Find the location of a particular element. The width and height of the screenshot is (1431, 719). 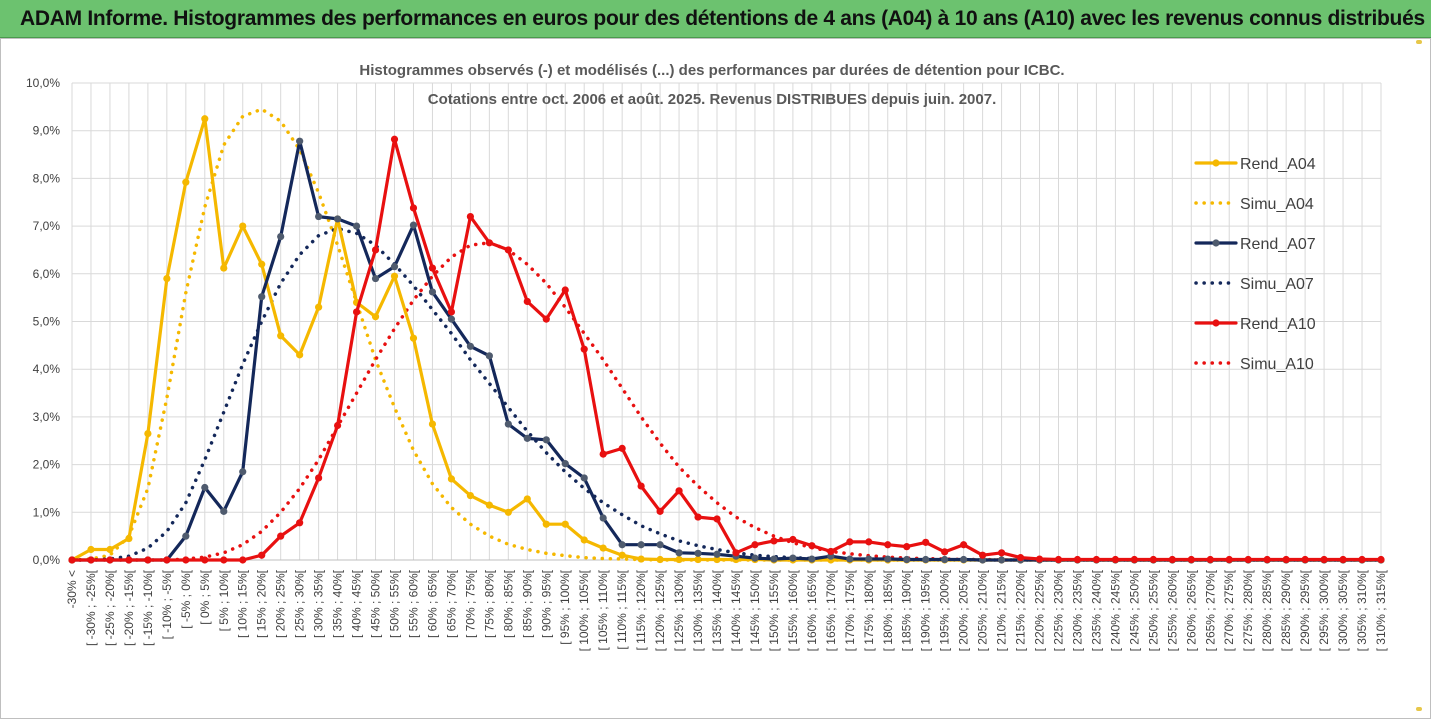

x-tick-label: [ 255% ; 260%[ is located at coordinates (1172, 610).